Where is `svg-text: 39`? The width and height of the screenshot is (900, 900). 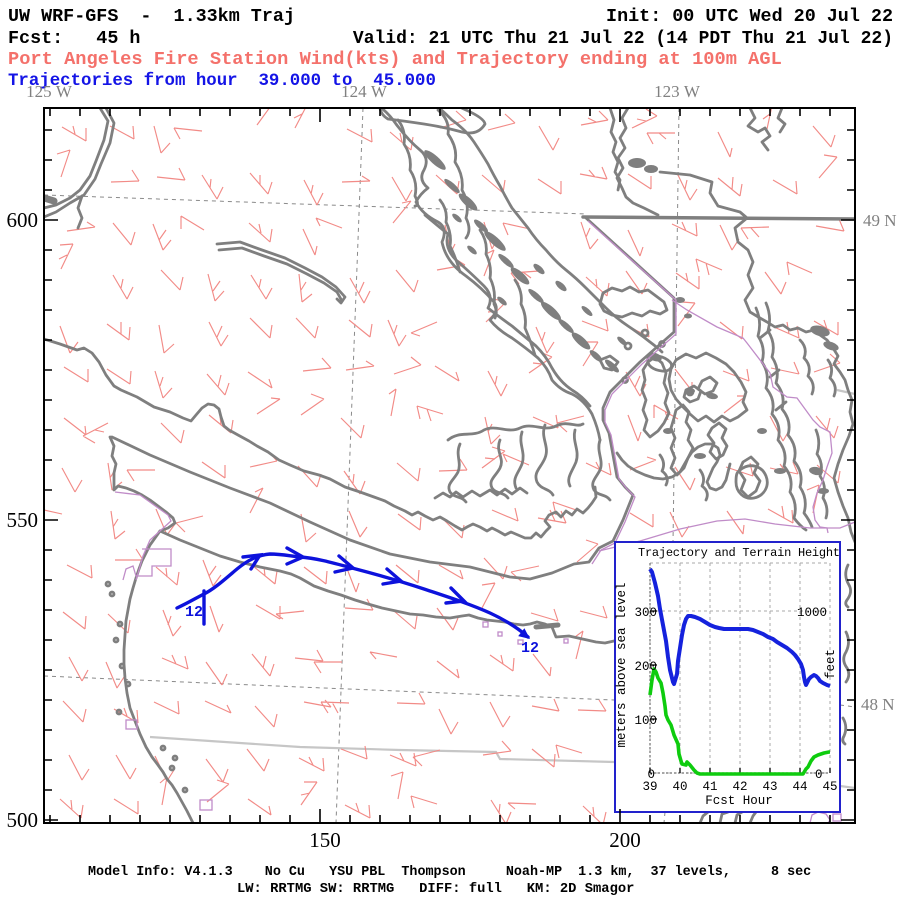 svg-text: 39 is located at coordinates (649, 787).